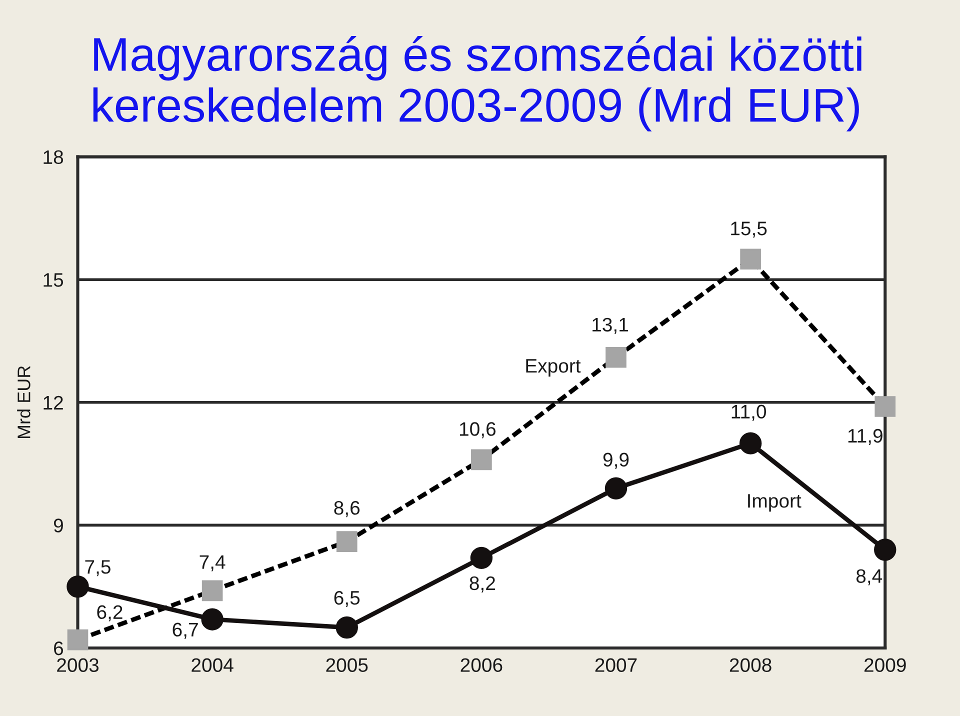 This screenshot has width=960, height=716. What do you see at coordinates (482, 584) in the screenshot?
I see `data-label: 8,2` at bounding box center [482, 584].